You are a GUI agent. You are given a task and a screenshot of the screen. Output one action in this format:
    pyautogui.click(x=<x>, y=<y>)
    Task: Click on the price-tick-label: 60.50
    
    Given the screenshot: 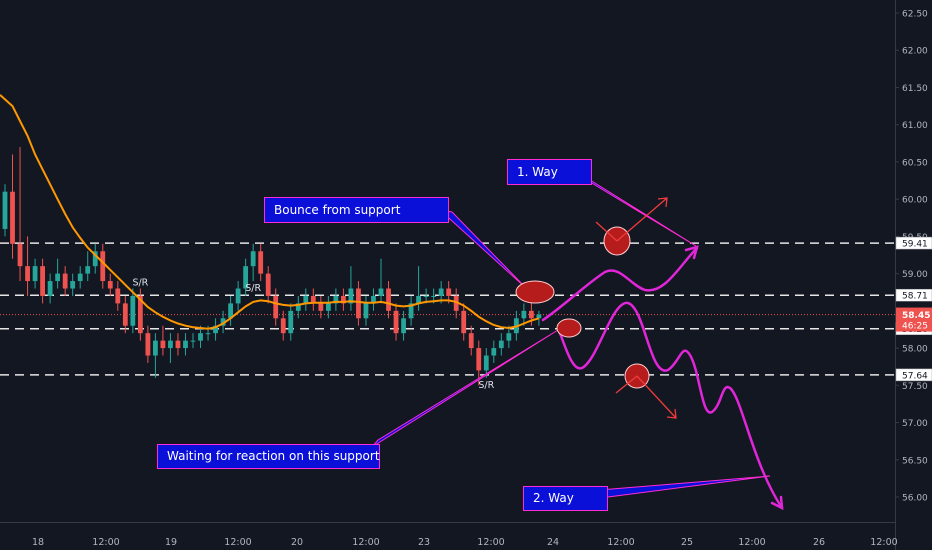 What is the action you would take?
    pyautogui.click(x=915, y=163)
    